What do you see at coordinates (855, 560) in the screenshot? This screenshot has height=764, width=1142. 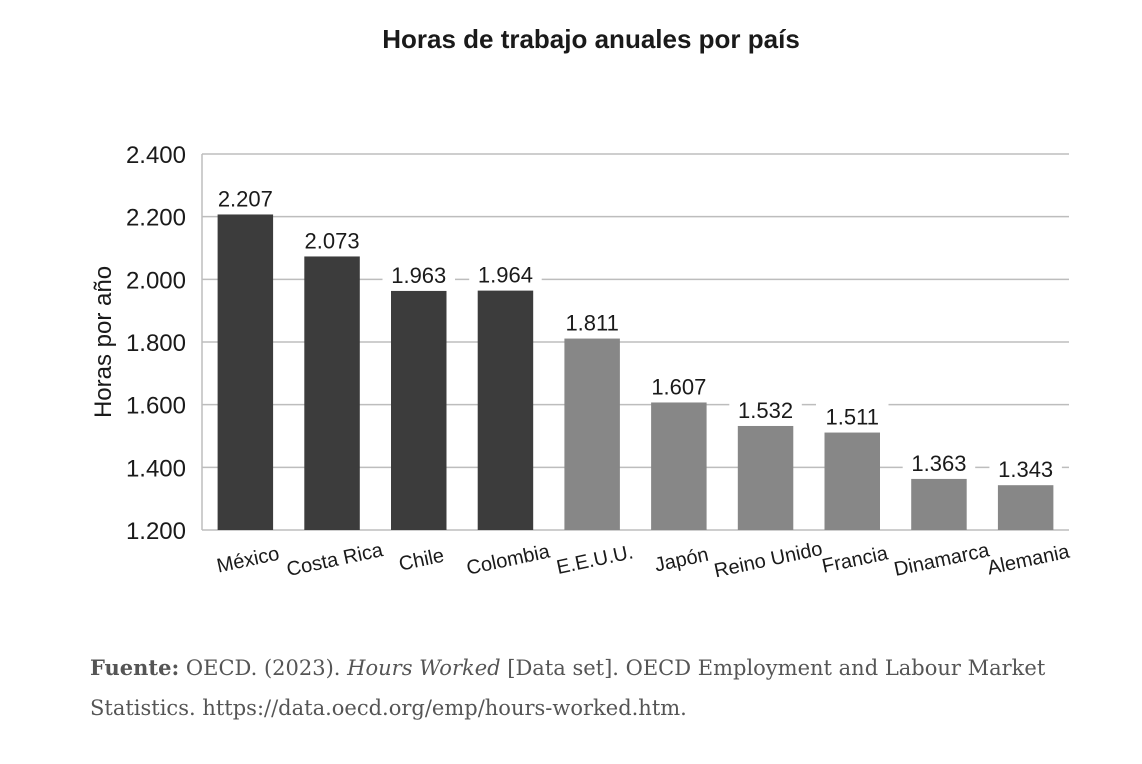 I see `x-tick-label: Francia` at bounding box center [855, 560].